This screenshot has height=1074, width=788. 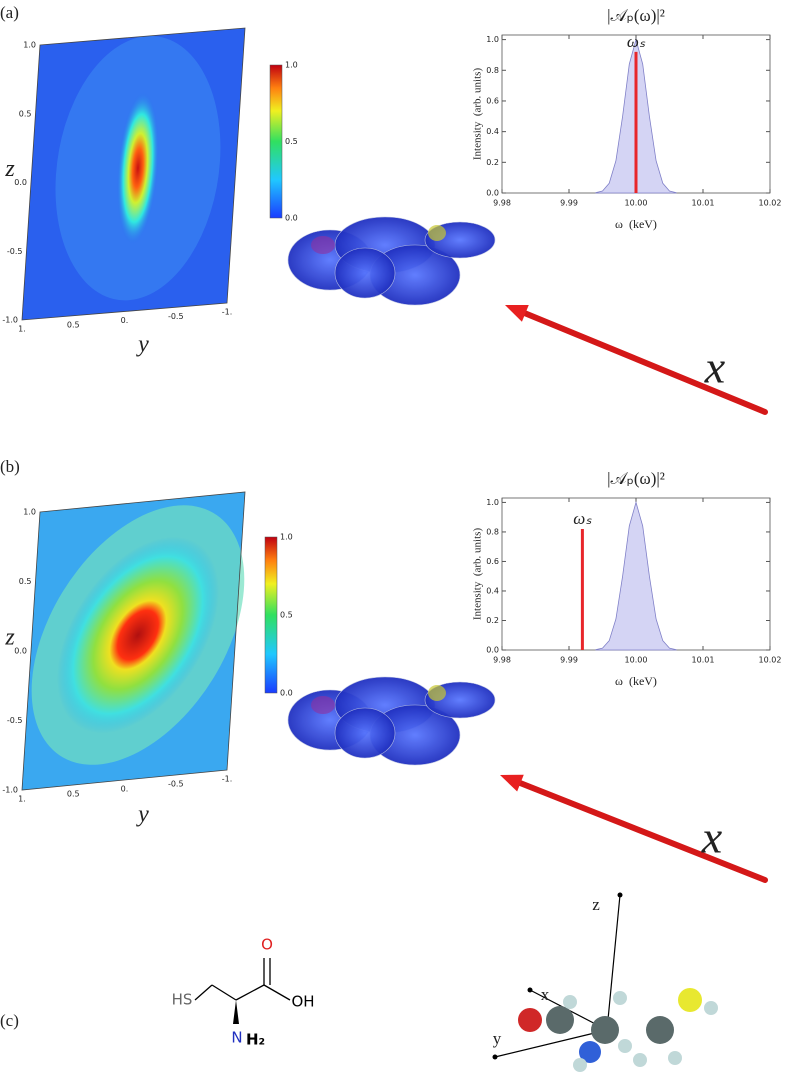 What do you see at coordinates (267, 945) in the screenshot?
I see `atom-label: O` at bounding box center [267, 945].